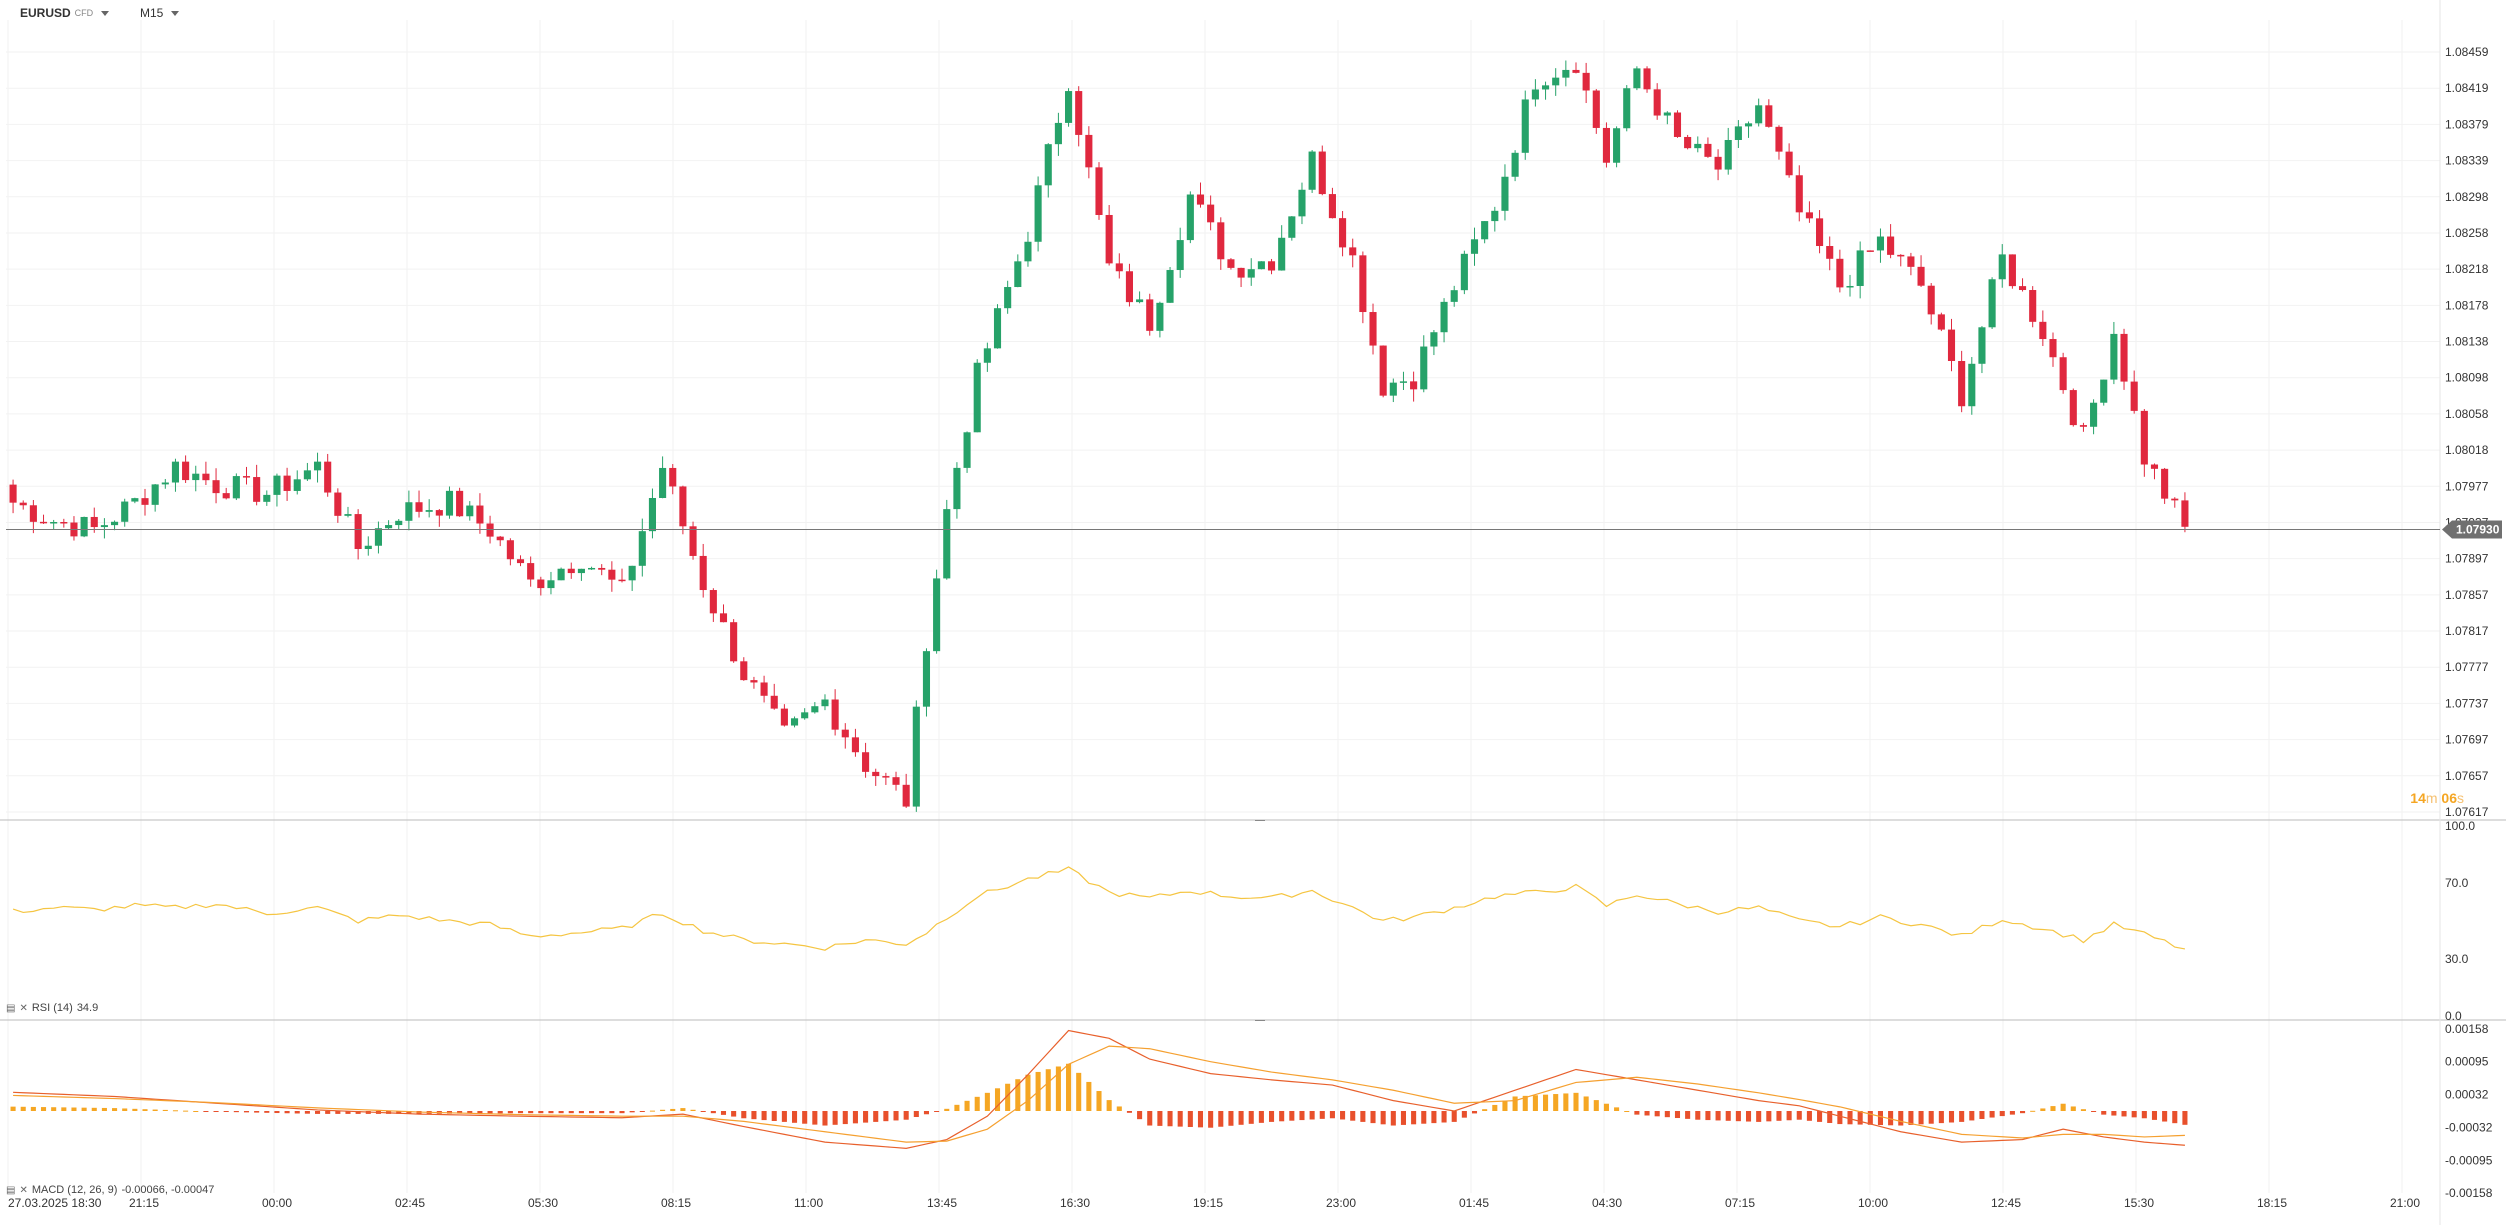 This screenshot has width=2506, height=1225. I want to click on price-axis-tick: 1.07857, so click(2467, 595).